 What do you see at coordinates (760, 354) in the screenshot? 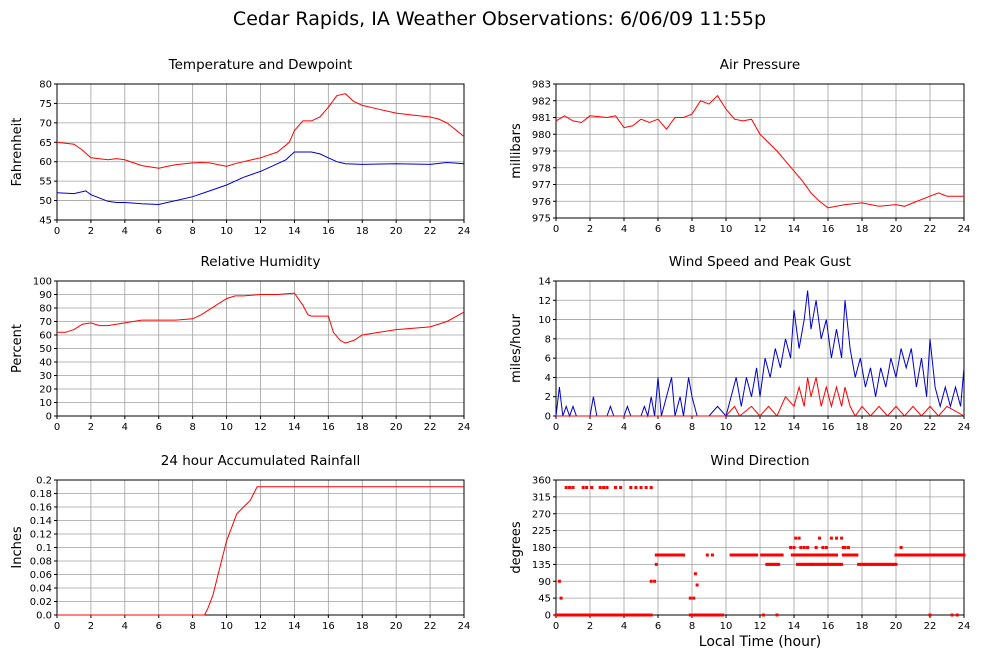
I see `series-line` at bounding box center [760, 354].